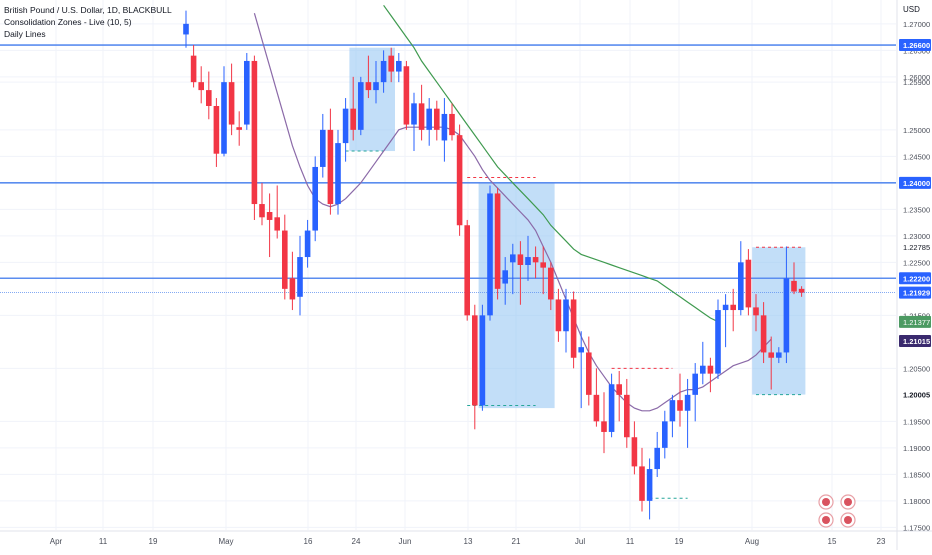 The image size is (932, 555). Describe the element at coordinates (356, 541) in the screenshot. I see `time-tick-label: 24` at that location.